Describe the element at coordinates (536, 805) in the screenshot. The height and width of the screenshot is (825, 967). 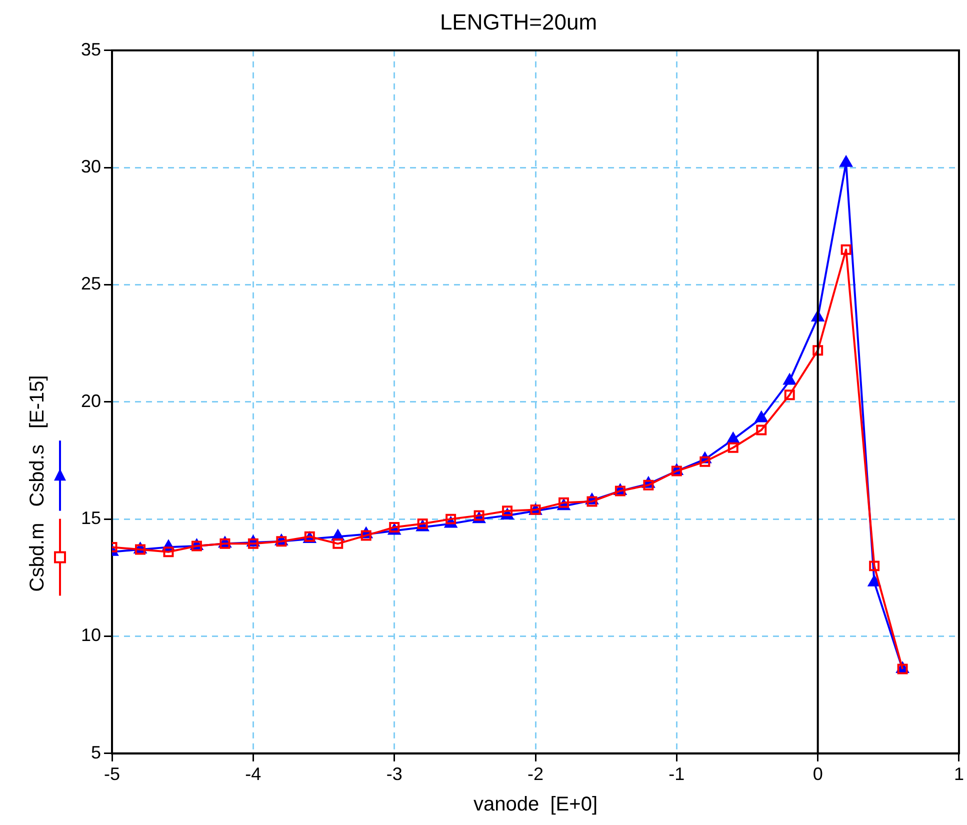
I see `x-axis-title: vanode [E+0]` at that location.